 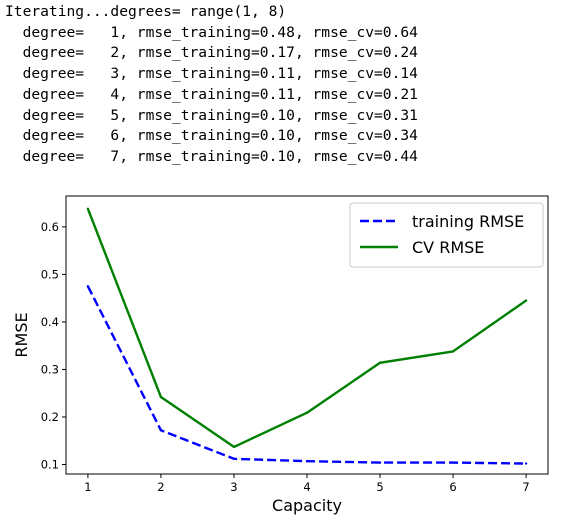 I want to click on x-tick-label: 3, so click(x=233, y=487).